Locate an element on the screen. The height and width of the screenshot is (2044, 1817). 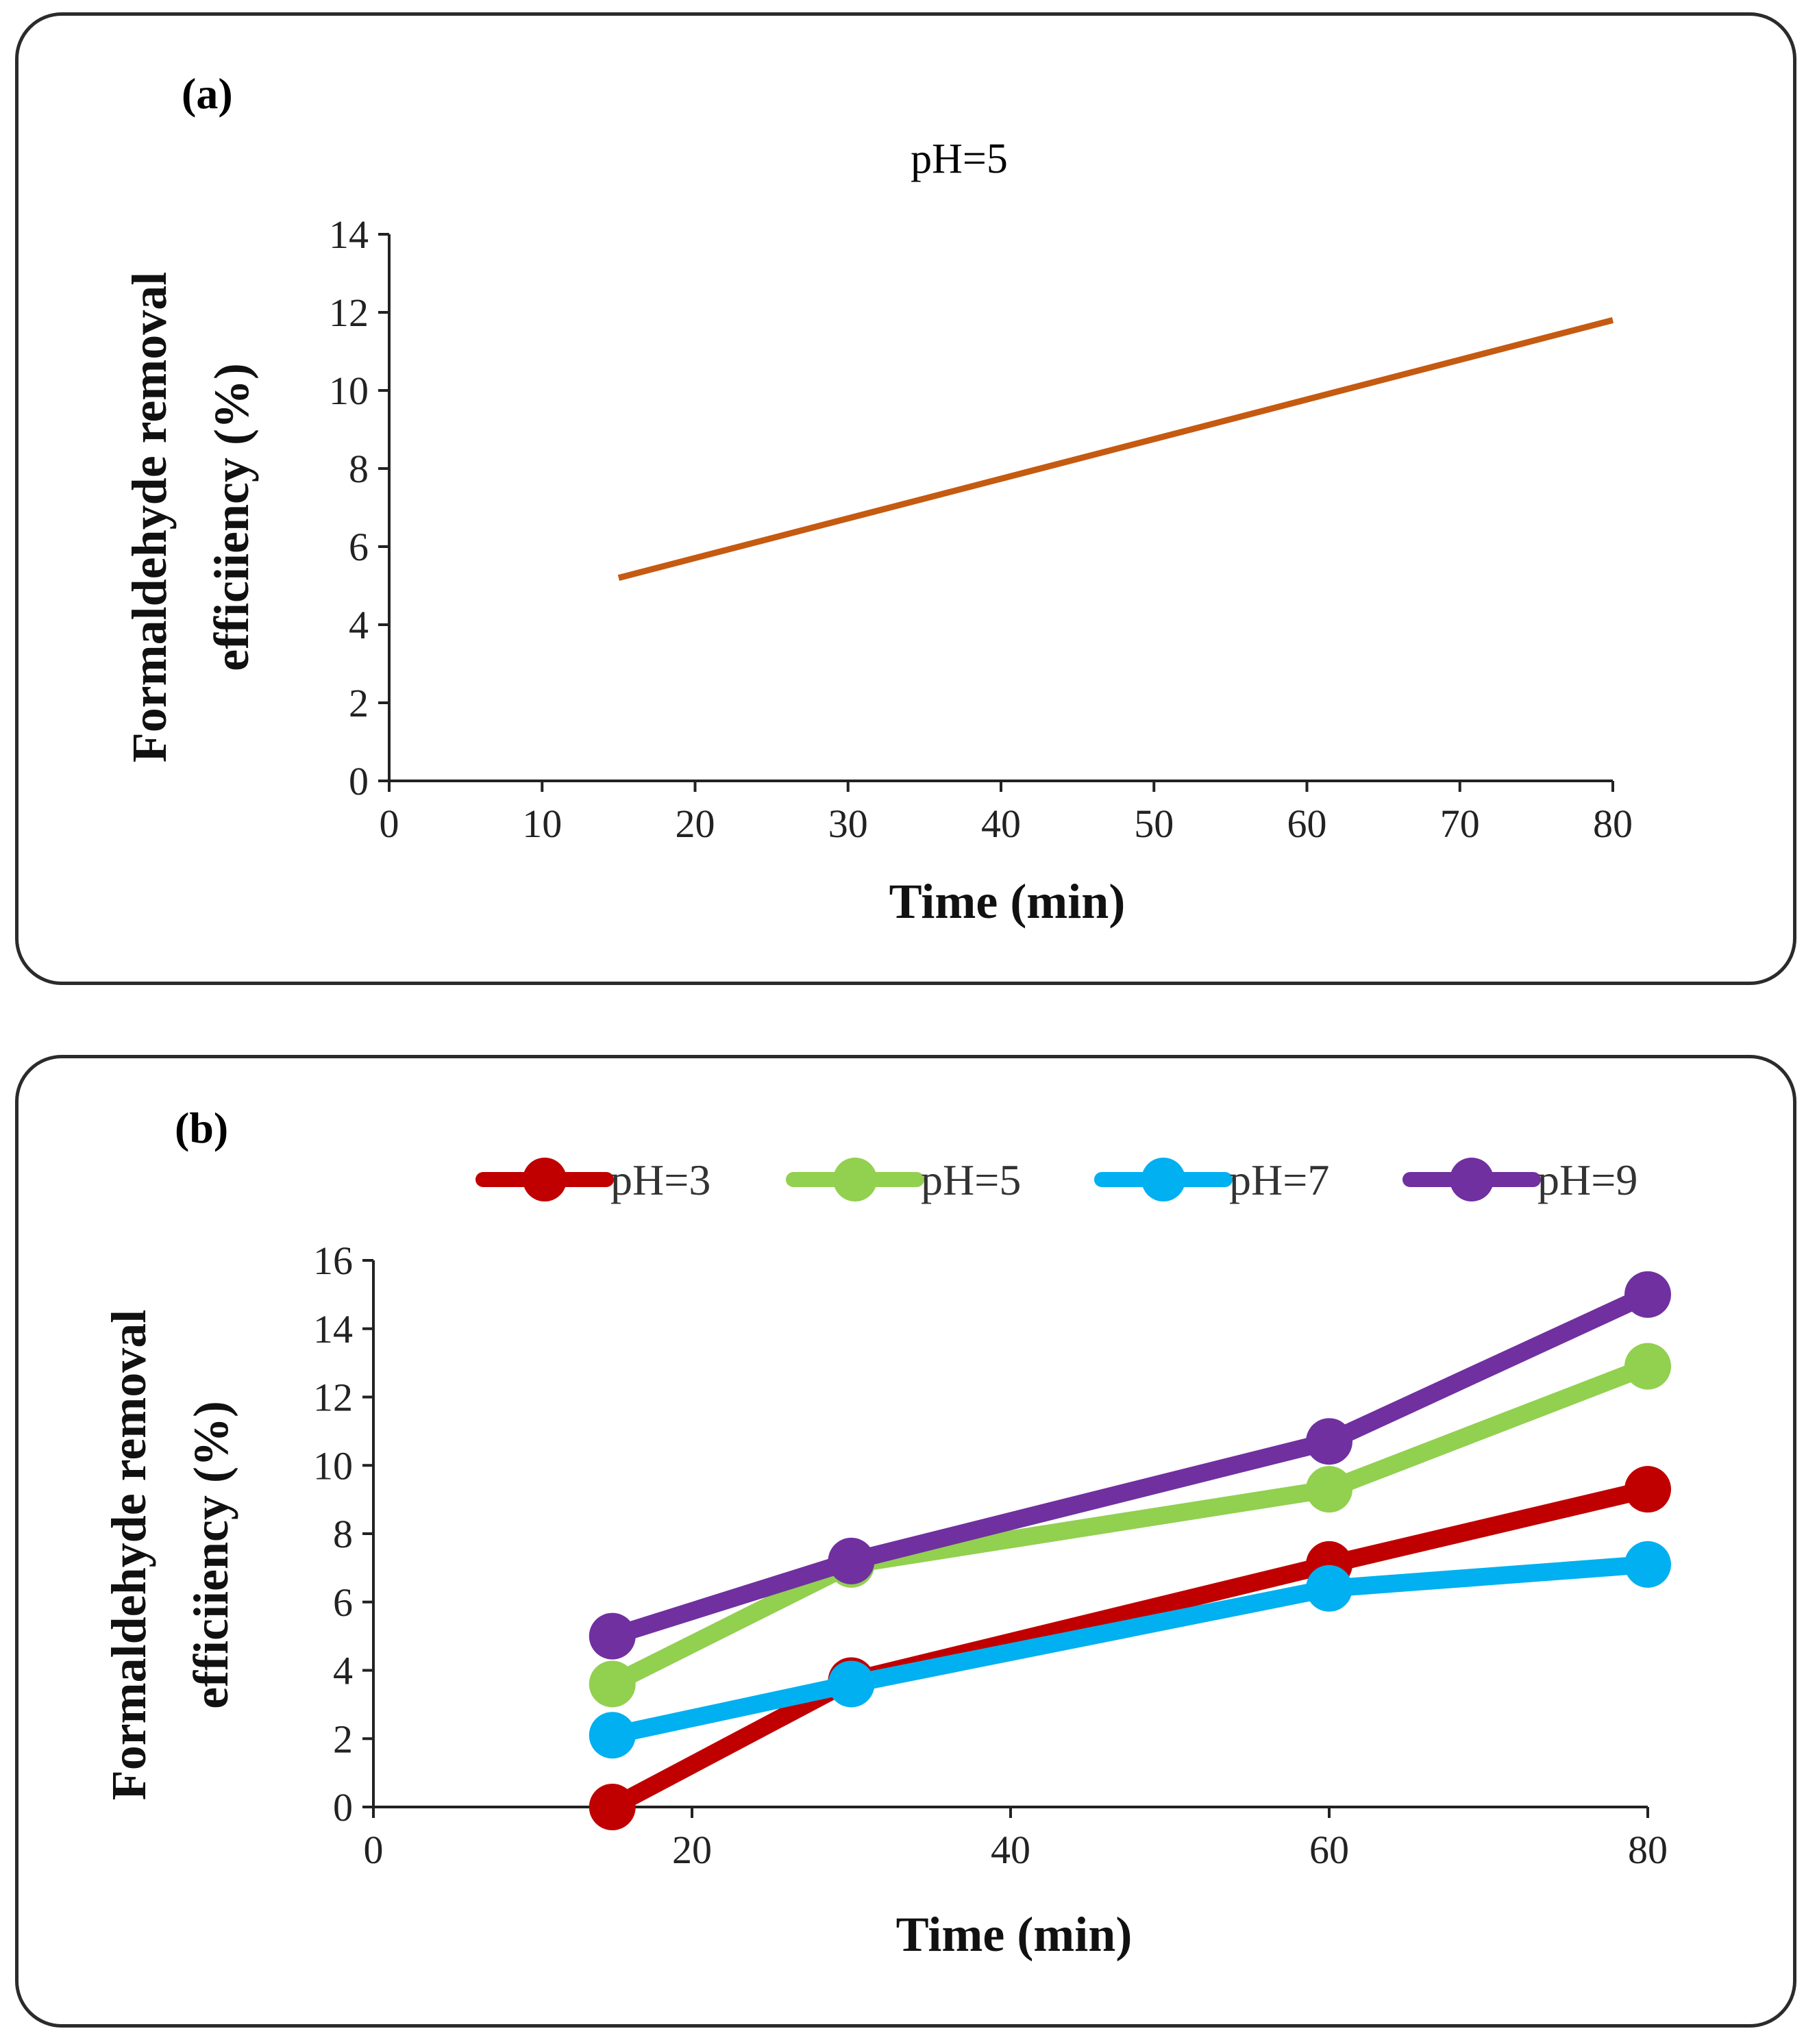
x-tick-label-a: 60 is located at coordinates (1307, 824).